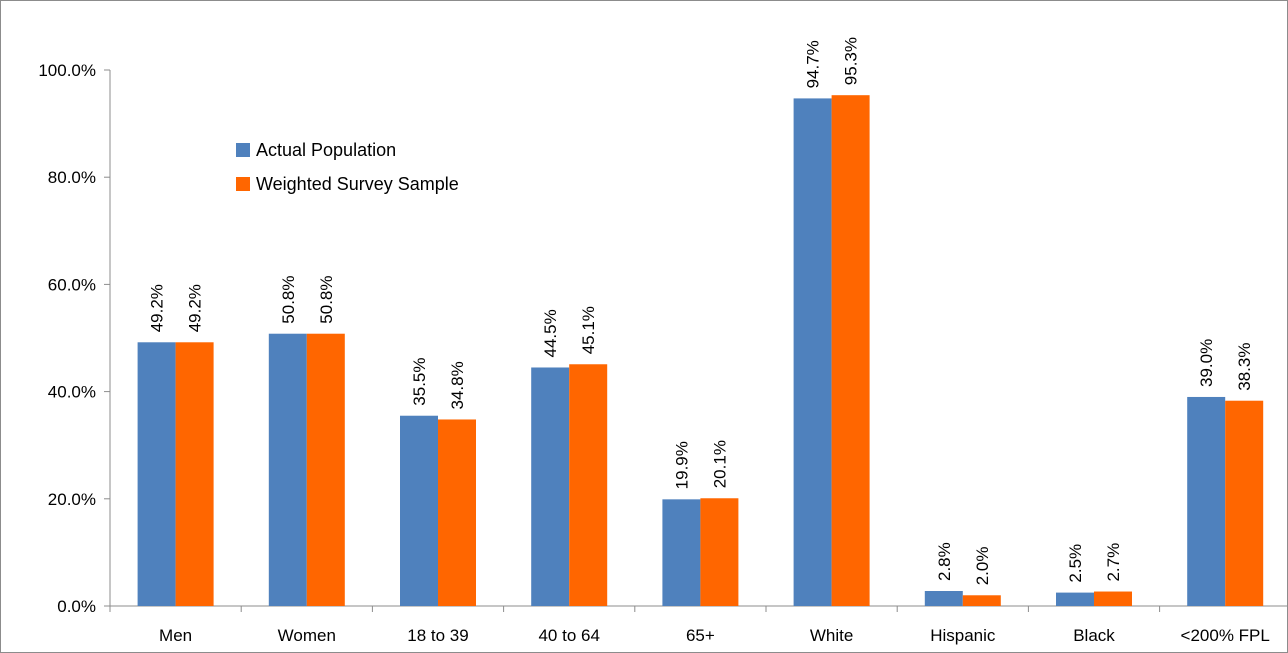 The image size is (1288, 653). Describe the element at coordinates (72, 499) in the screenshot. I see `y-tick-label: 20.0%` at that location.